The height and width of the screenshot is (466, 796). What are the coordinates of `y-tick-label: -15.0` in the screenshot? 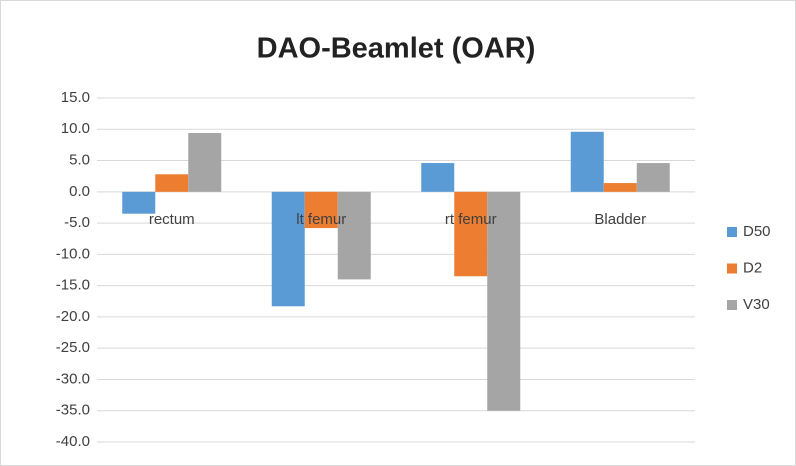 It's located at (73, 285).